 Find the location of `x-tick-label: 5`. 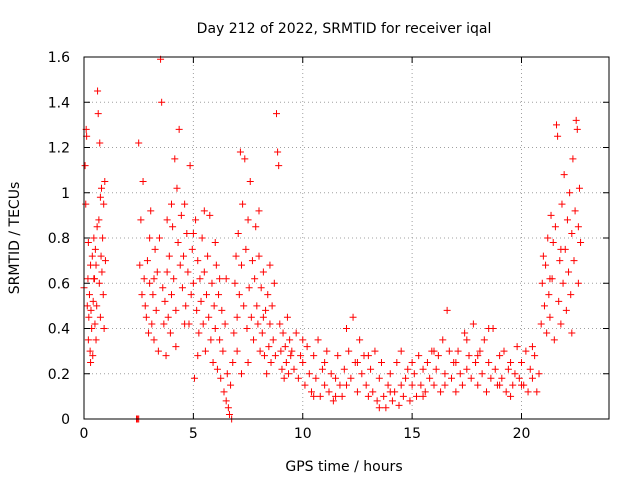

x-tick-label: 5 is located at coordinates (193, 434).